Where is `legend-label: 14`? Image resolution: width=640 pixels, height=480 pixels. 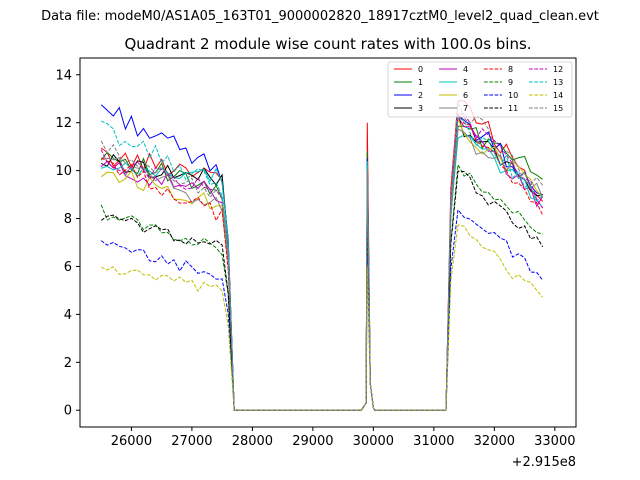
legend-label: 14 is located at coordinates (558, 95).